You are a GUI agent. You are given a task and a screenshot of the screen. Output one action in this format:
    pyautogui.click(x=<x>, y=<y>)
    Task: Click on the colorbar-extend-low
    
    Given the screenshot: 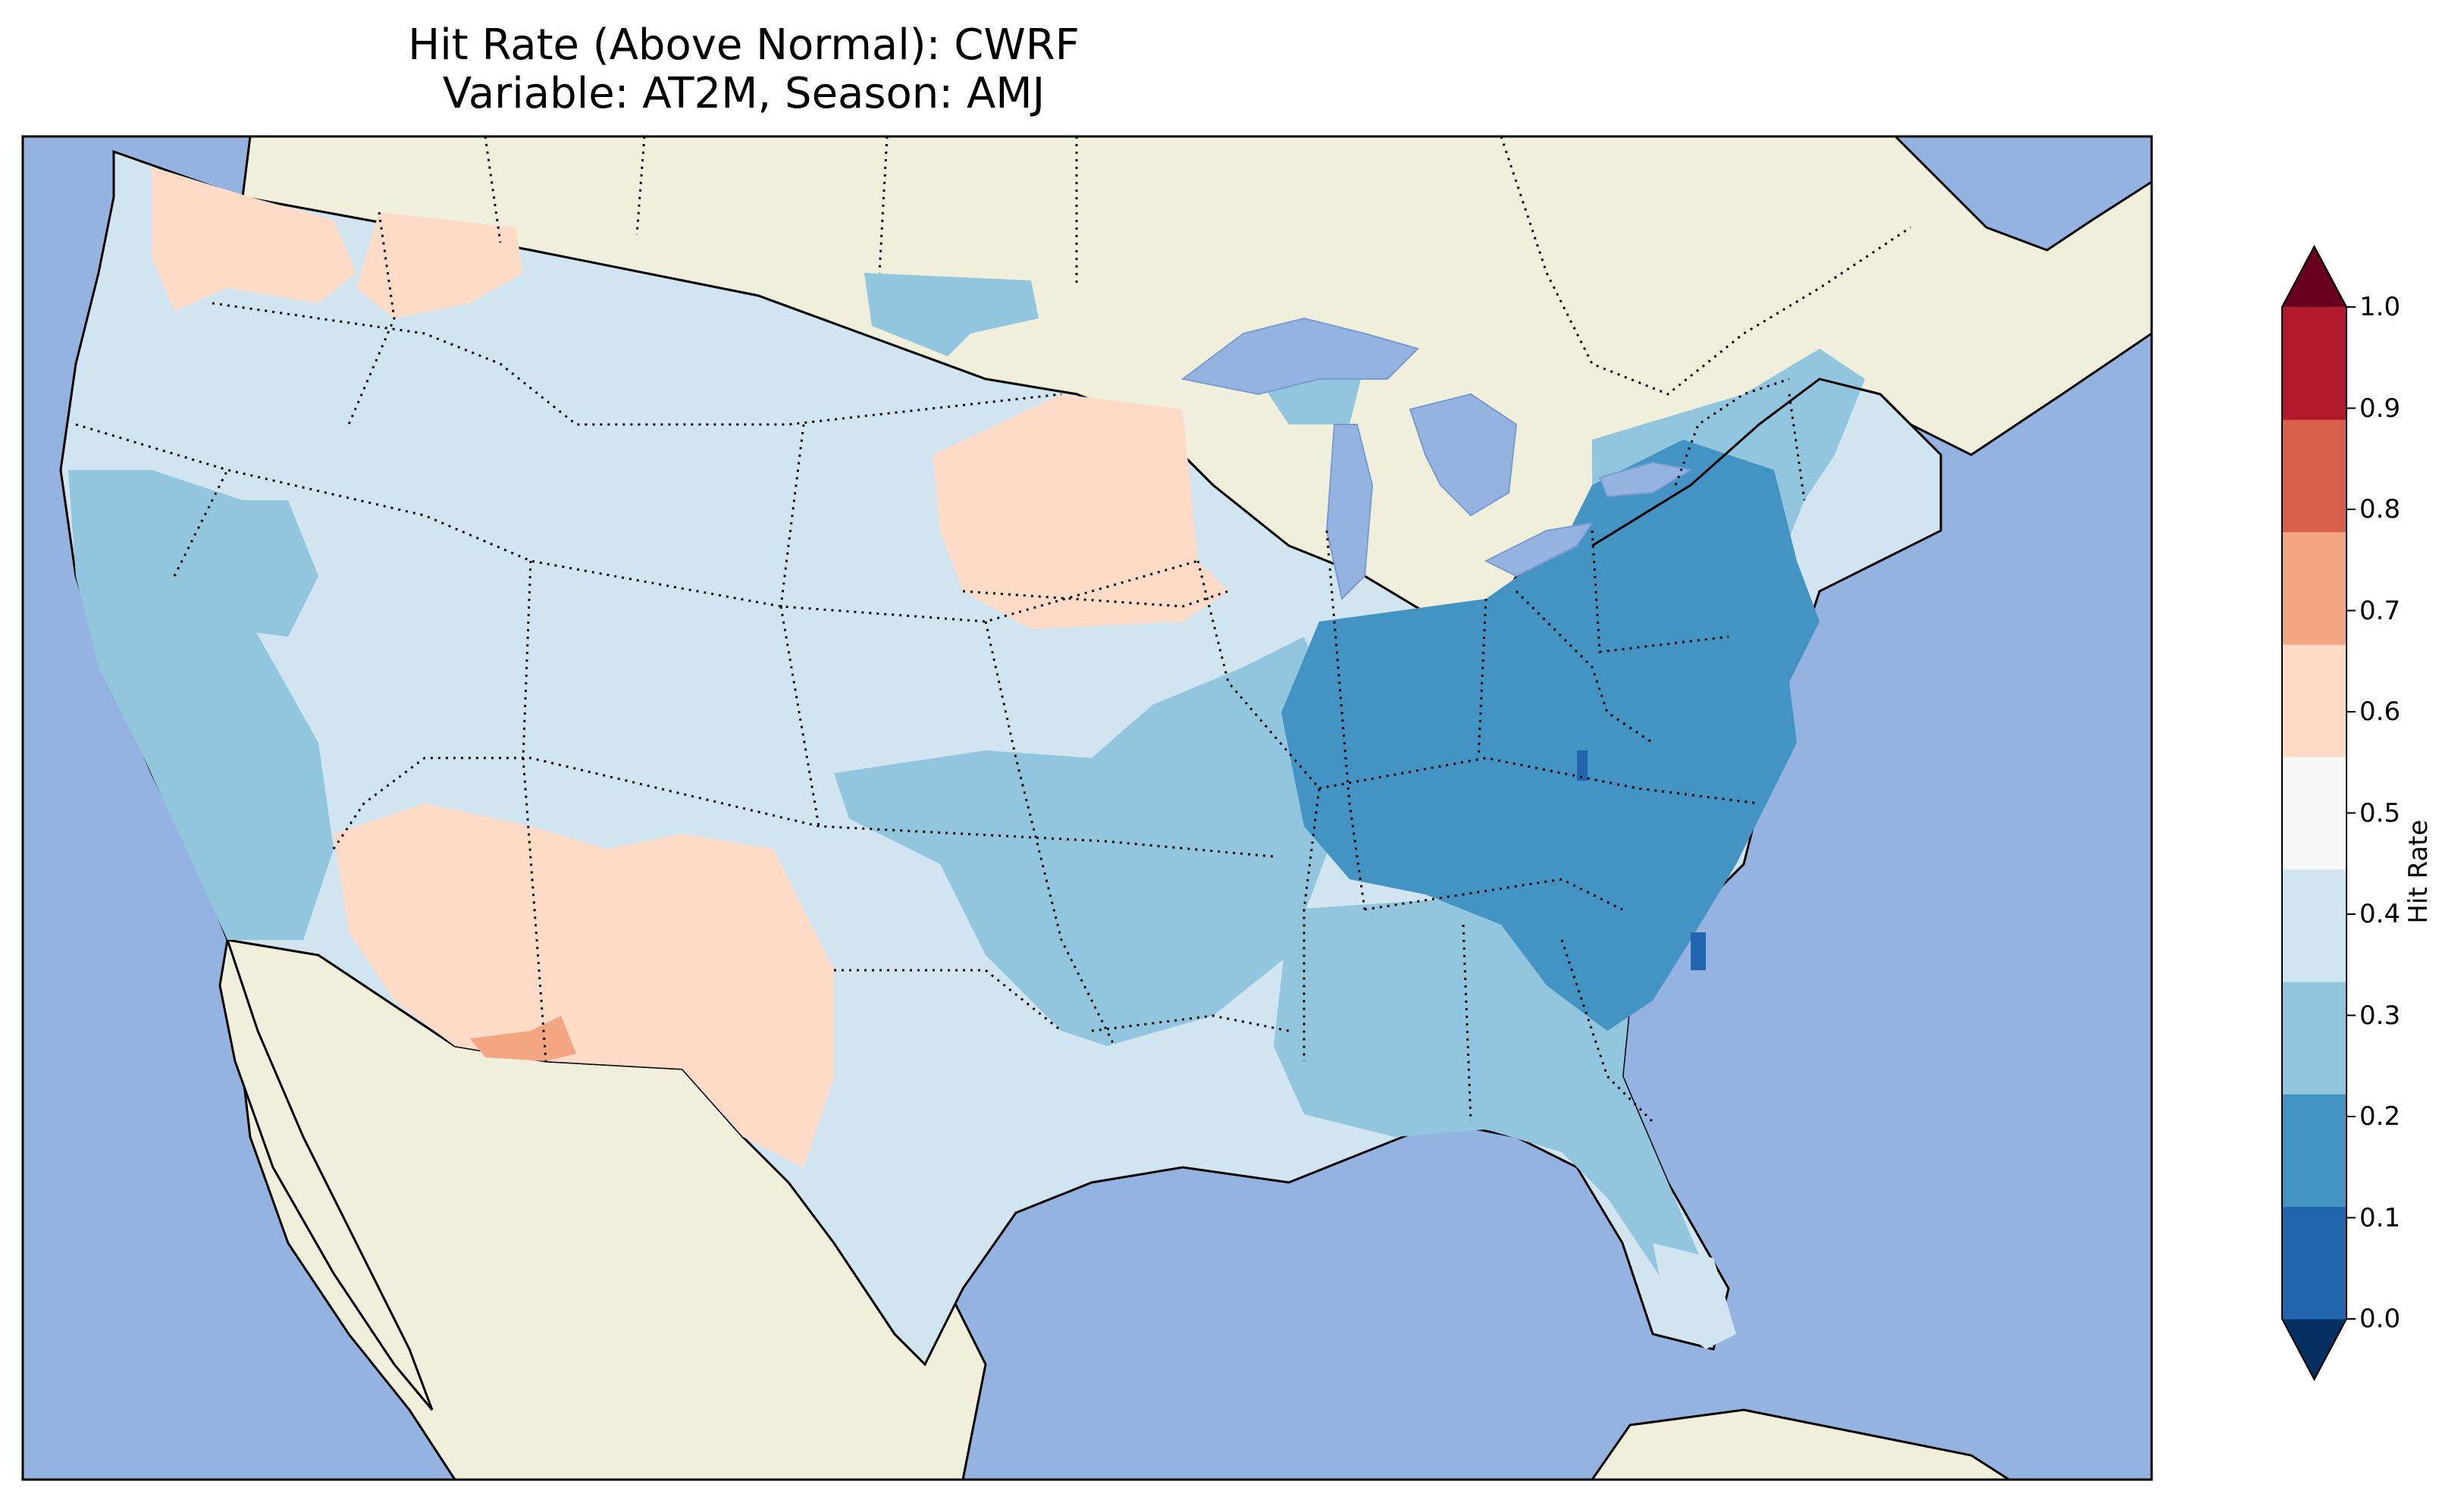 What is the action you would take?
    pyautogui.click(x=2314, y=1349)
    